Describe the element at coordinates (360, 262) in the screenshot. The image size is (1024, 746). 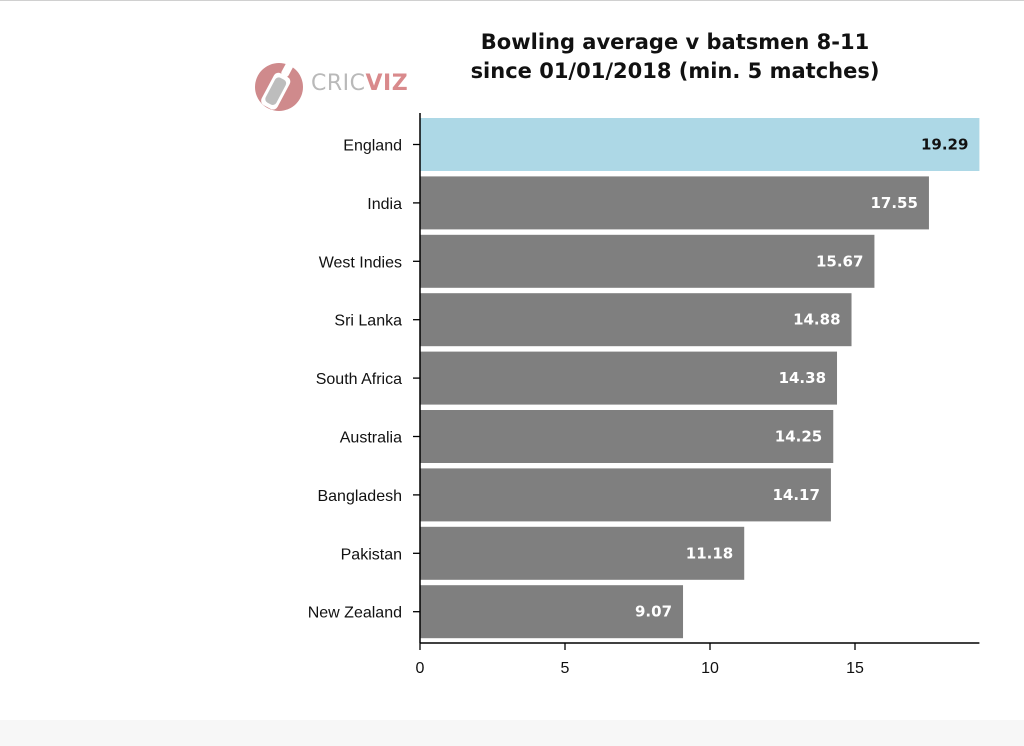
I see `category-label-west-indies: West Indies` at that location.